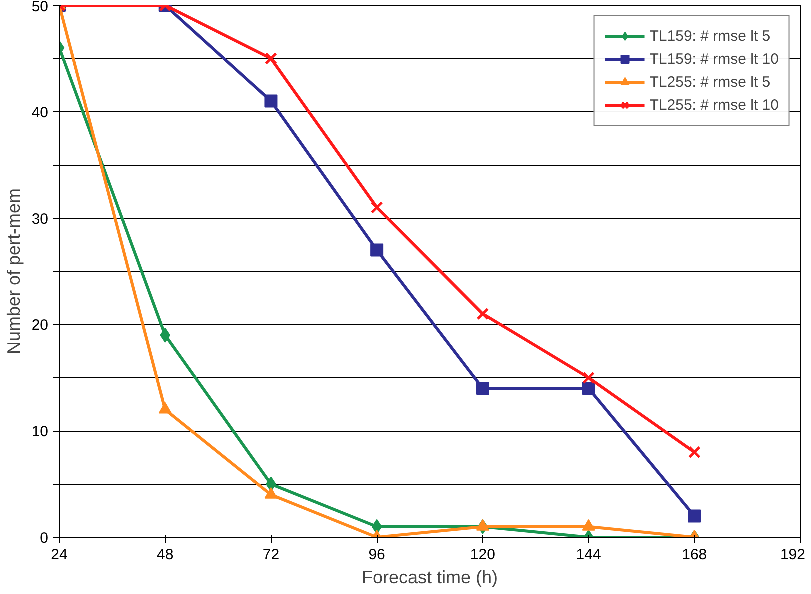 The height and width of the screenshot is (594, 811). I want to click on x-tick-label: 144, so click(589, 555).